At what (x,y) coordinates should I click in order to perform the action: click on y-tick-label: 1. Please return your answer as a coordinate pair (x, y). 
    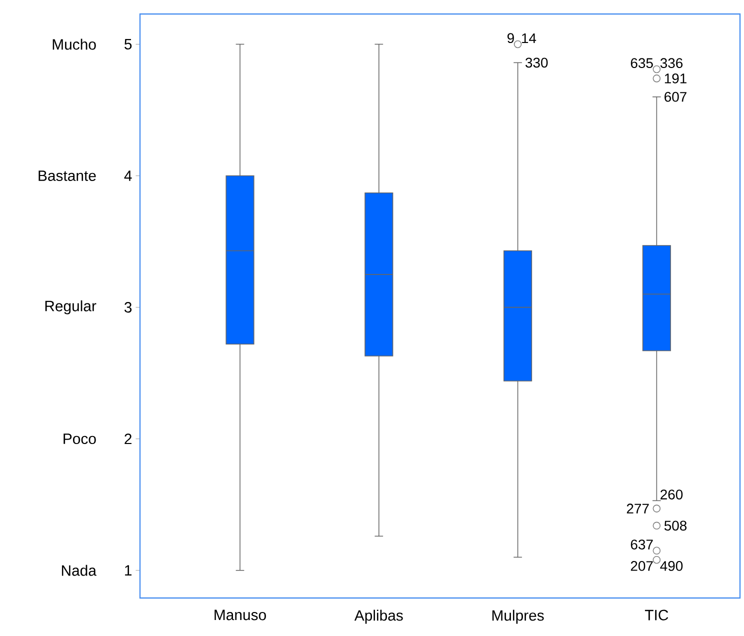
    Looking at the image, I should click on (128, 570).